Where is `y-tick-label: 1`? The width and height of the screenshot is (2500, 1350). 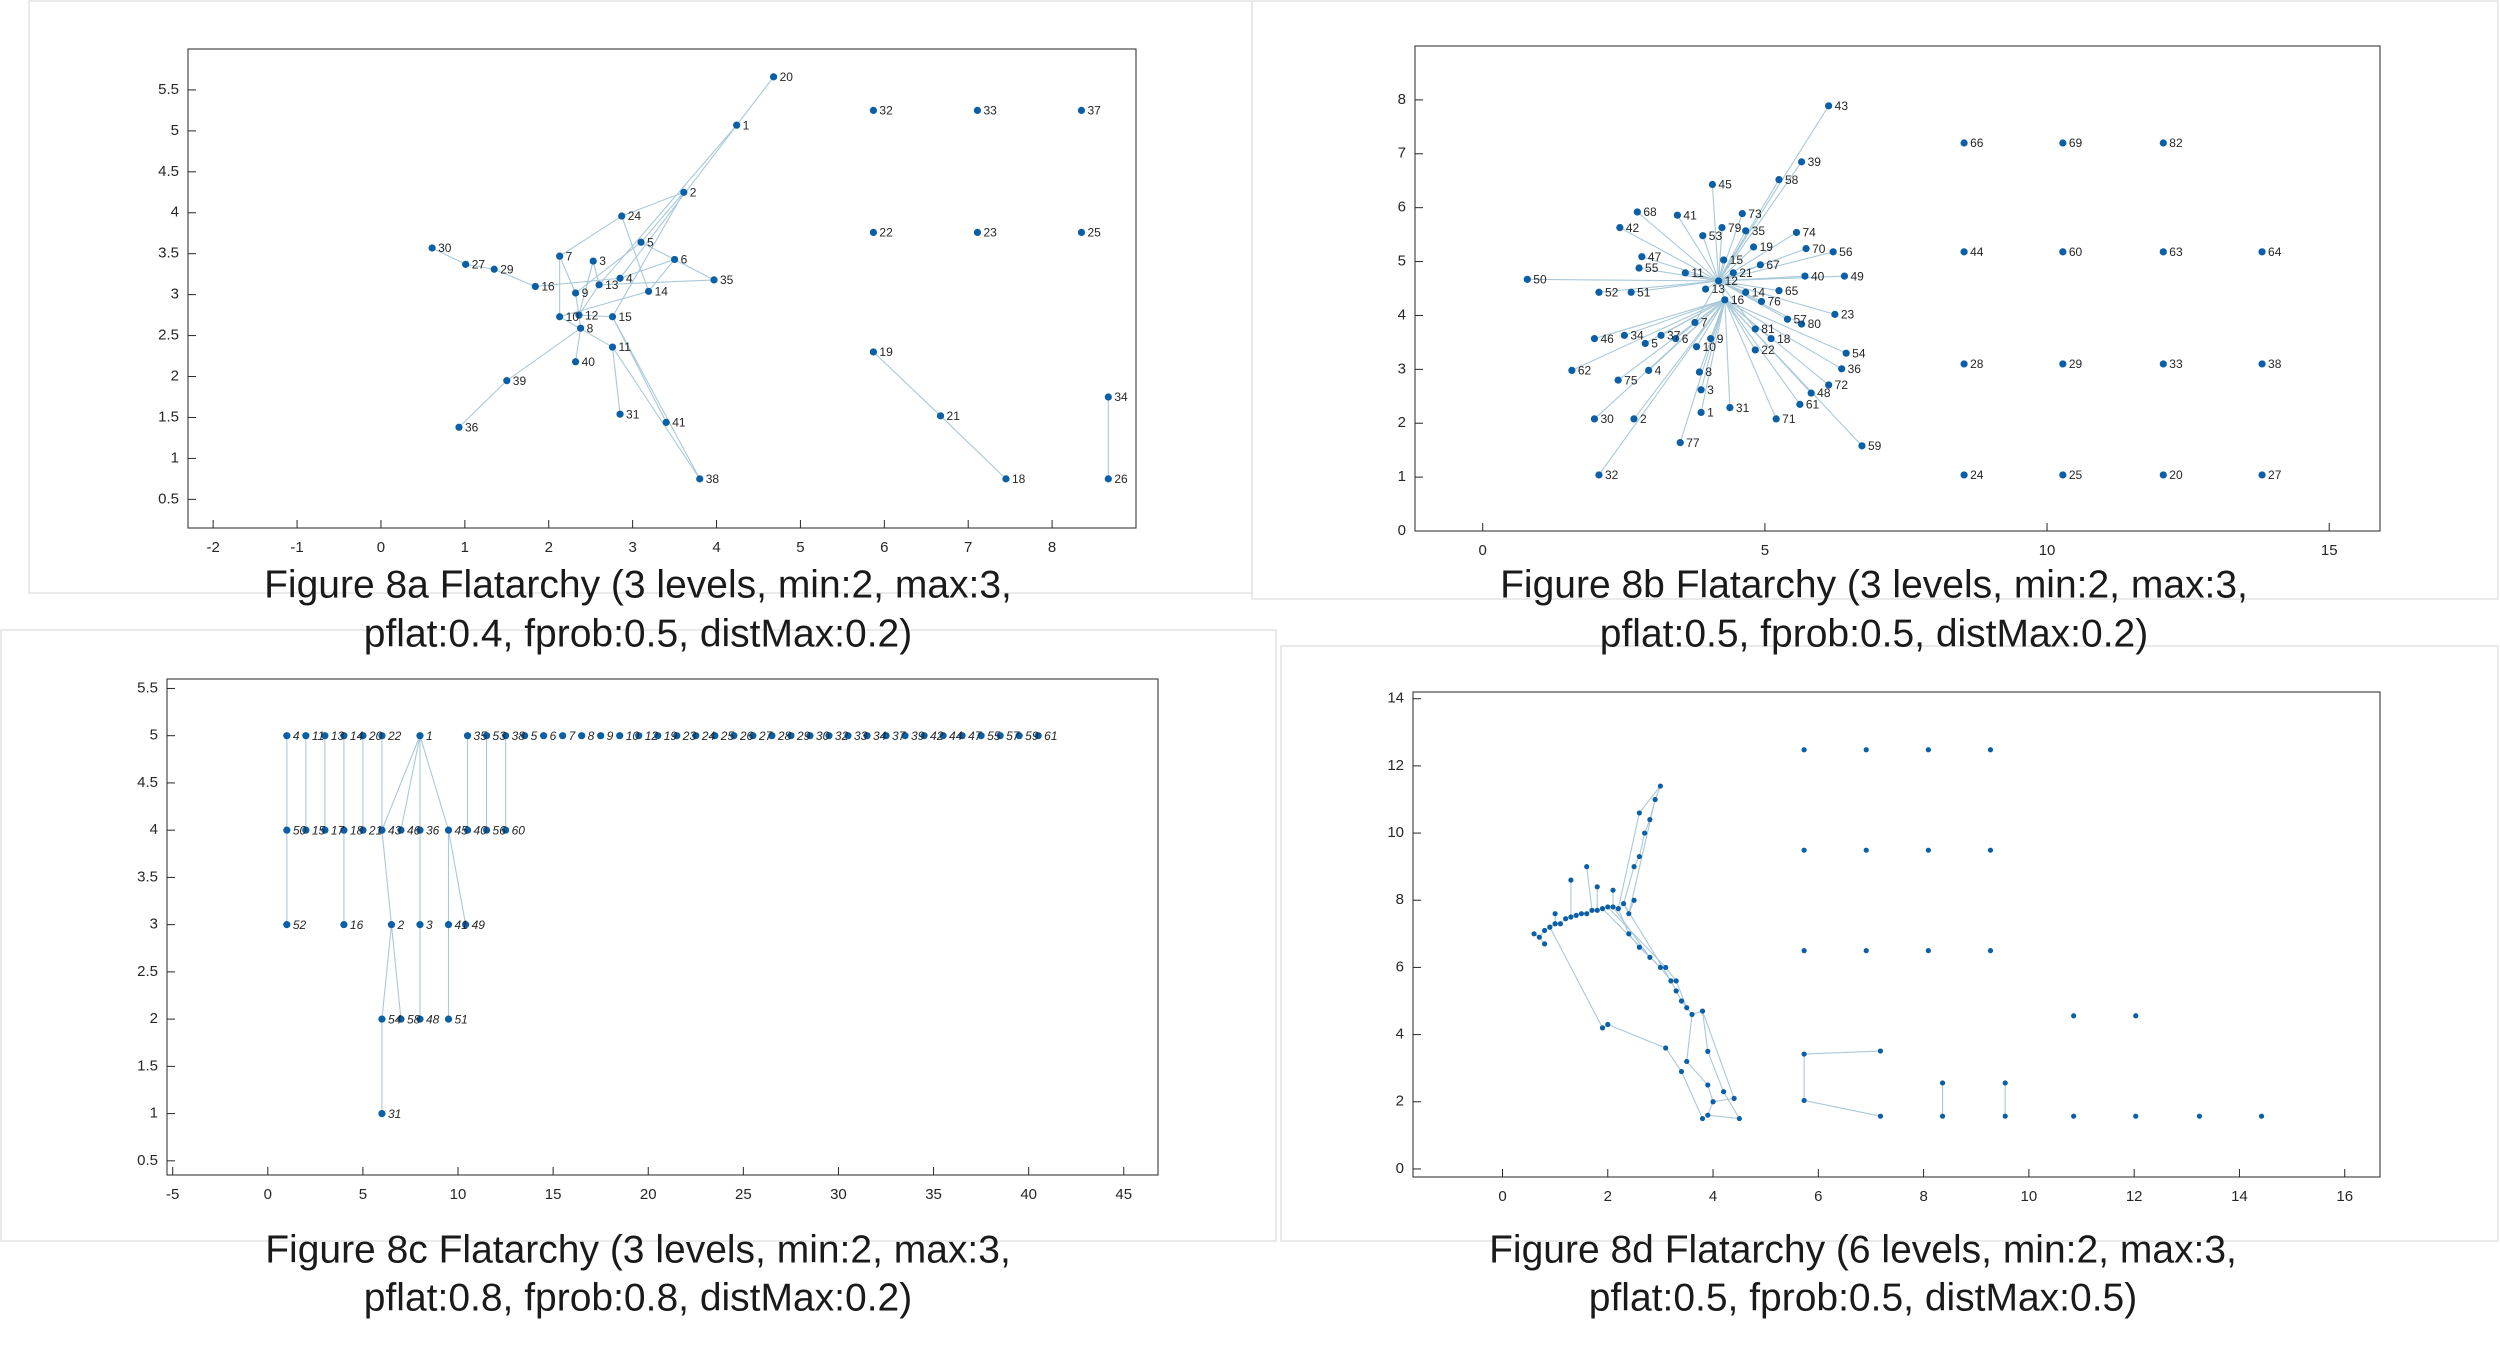
y-tick-label: 1 is located at coordinates (154, 1113).